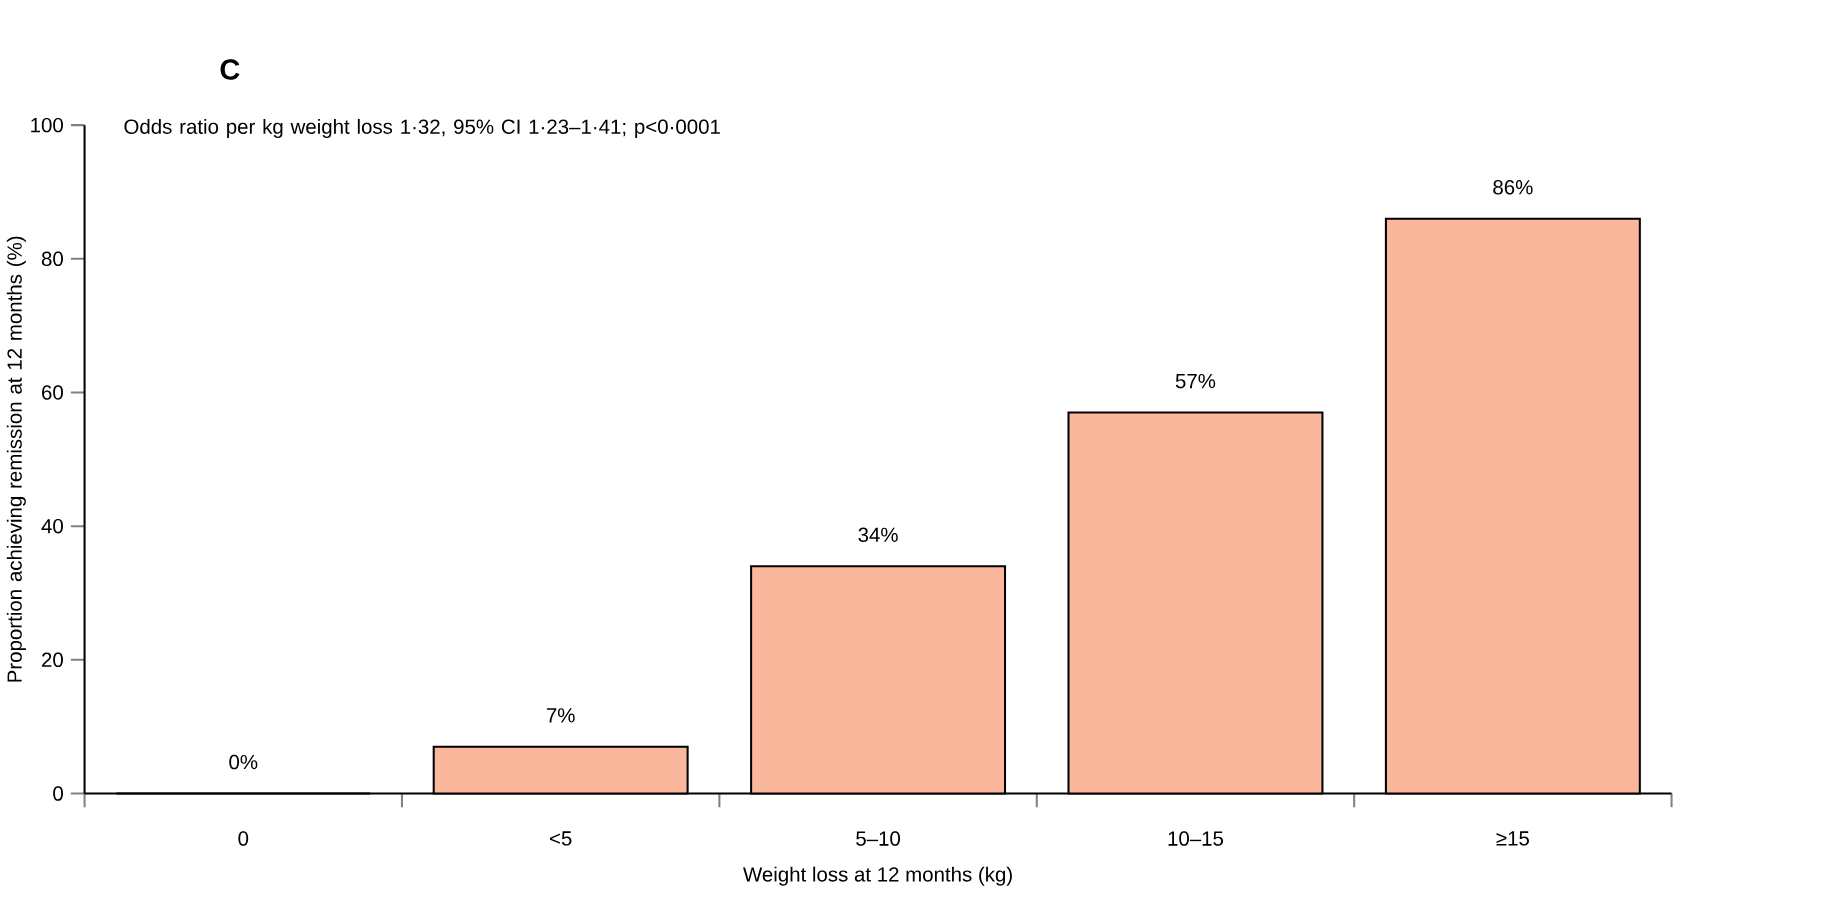  I want to click on y-tick-label: 60, so click(52, 392).